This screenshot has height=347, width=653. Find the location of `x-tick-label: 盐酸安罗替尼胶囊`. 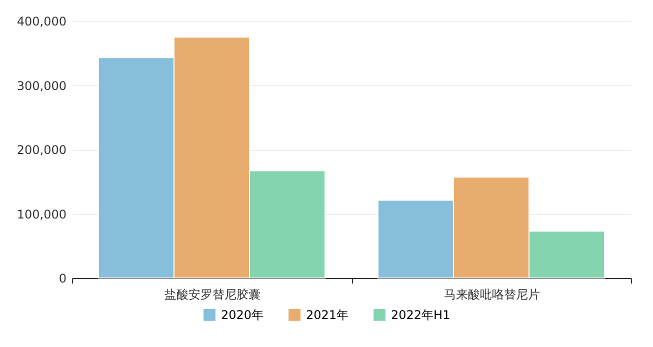

x-tick-label: 盐酸安罗替尼胶囊 is located at coordinates (212, 295).